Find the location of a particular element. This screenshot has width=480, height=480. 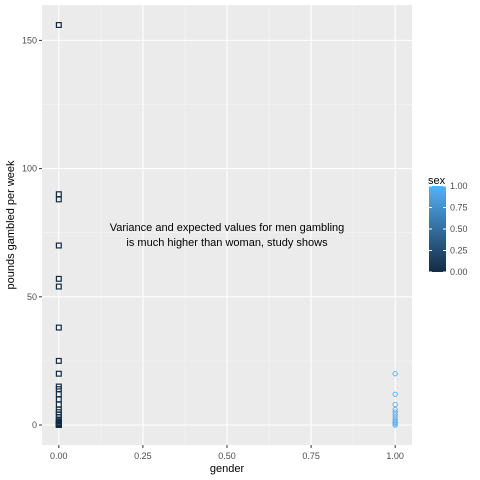

legend: sex 1.00 0.75 0.50 0.25 0.00 is located at coordinates (448, 226).